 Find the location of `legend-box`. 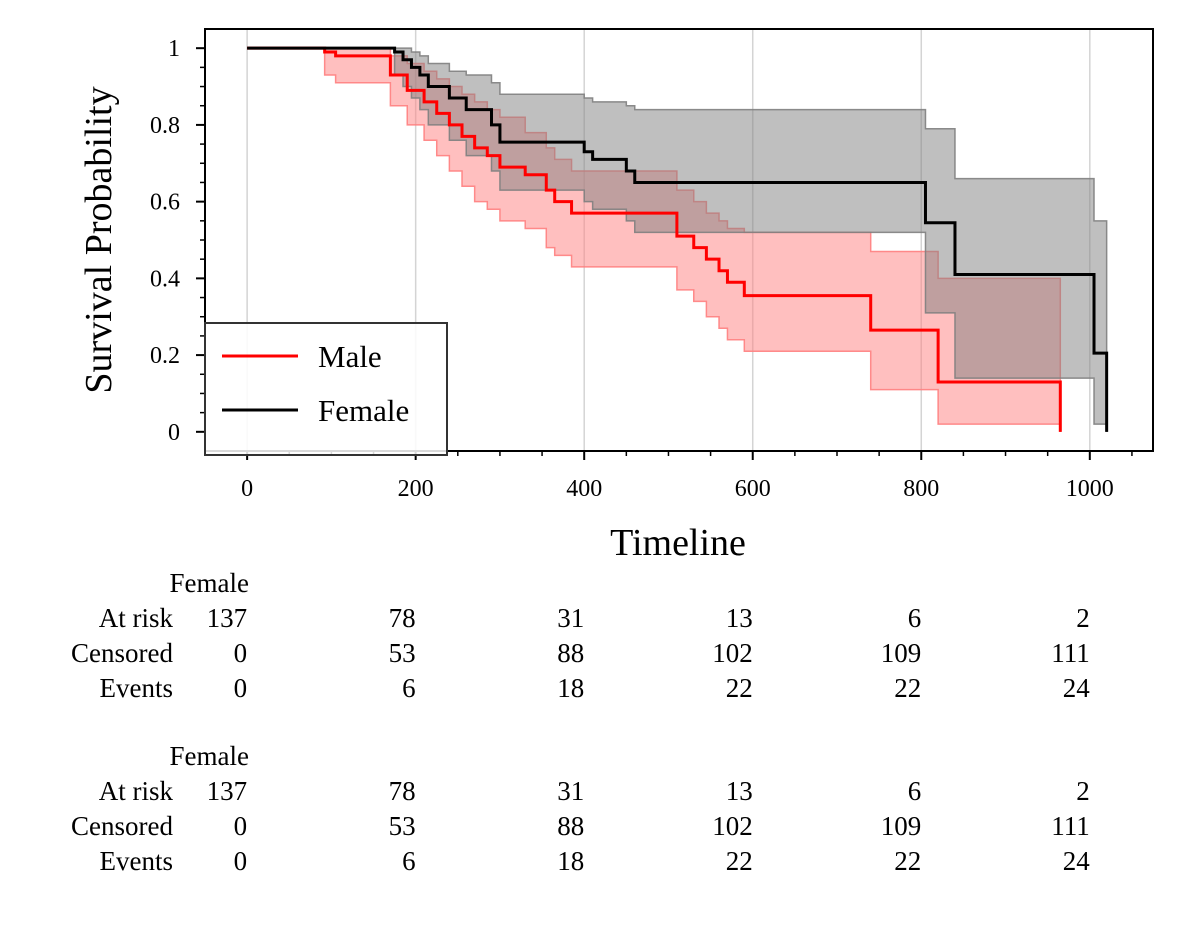

legend-box is located at coordinates (326, 389).